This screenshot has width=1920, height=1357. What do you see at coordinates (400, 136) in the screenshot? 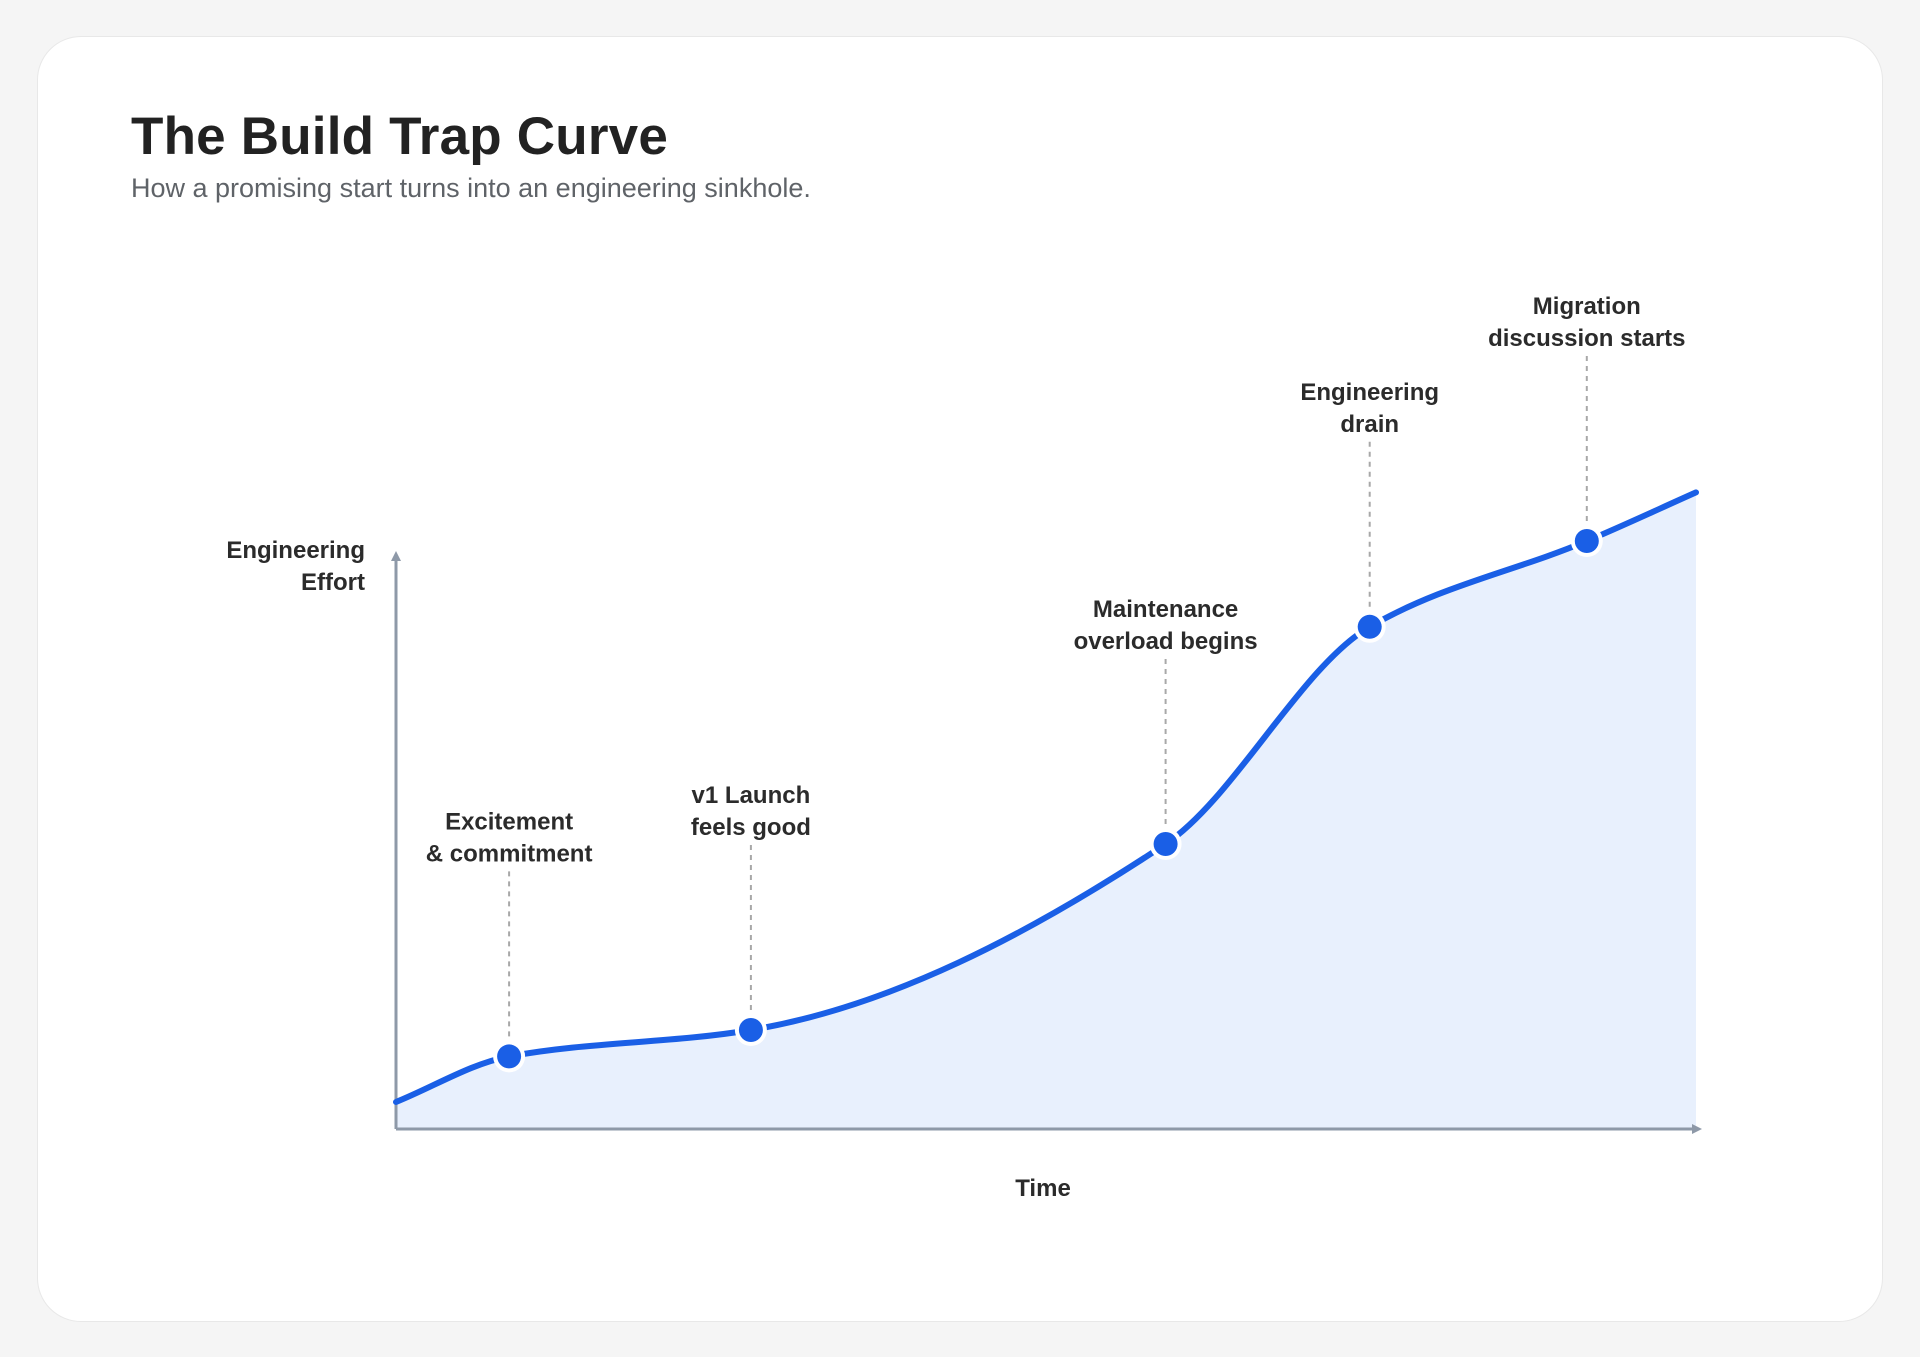
I see `chart-title: The Build Trap Curve` at bounding box center [400, 136].